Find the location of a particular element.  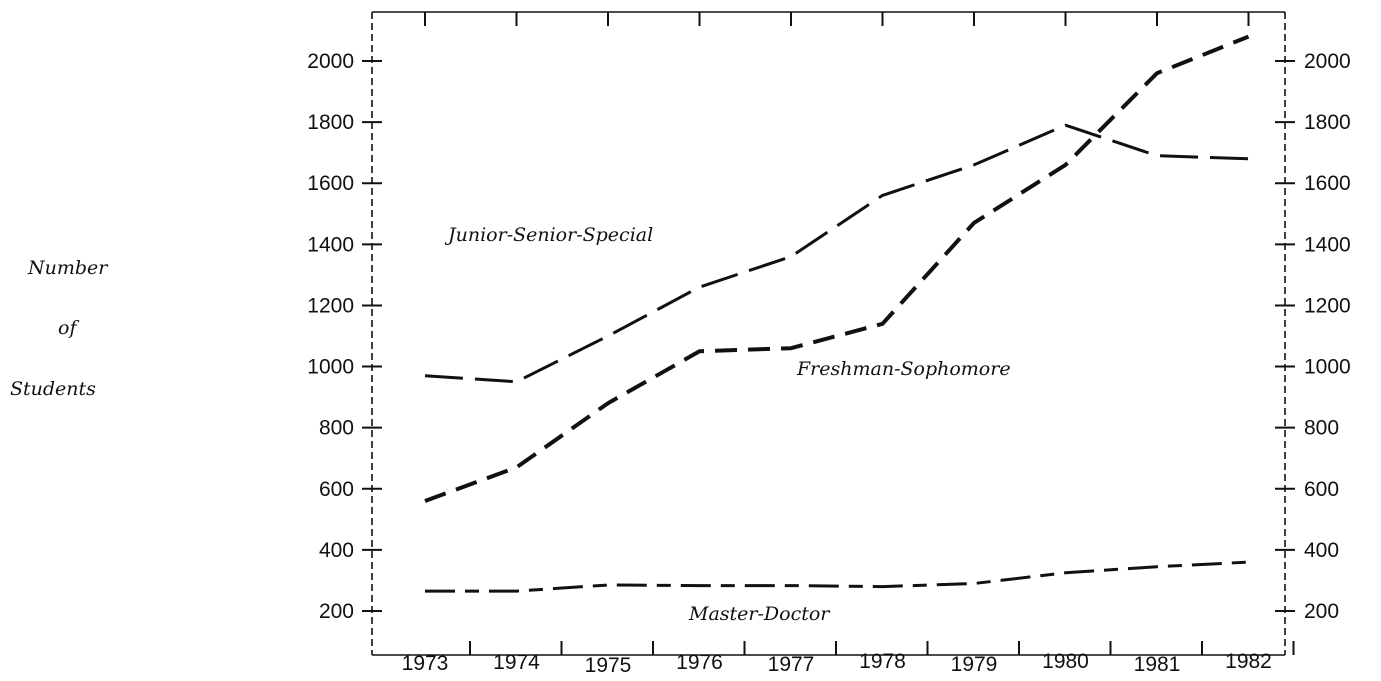

y-tick-label-left: 1400 is located at coordinates (330, 244).